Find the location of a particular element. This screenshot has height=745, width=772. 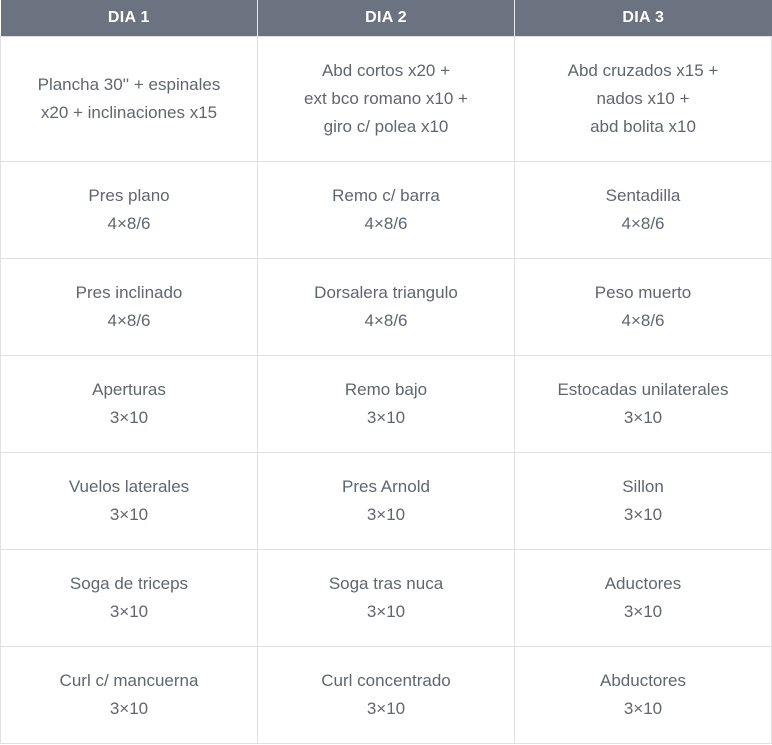

exercise-name: Remo c/ barra is located at coordinates (386, 195).